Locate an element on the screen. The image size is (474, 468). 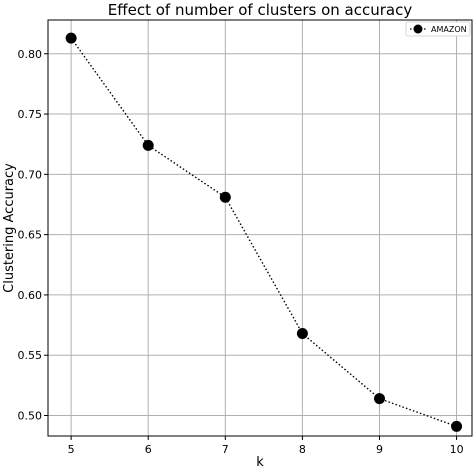
y-tick-label: 0.70 is located at coordinates (30, 174).